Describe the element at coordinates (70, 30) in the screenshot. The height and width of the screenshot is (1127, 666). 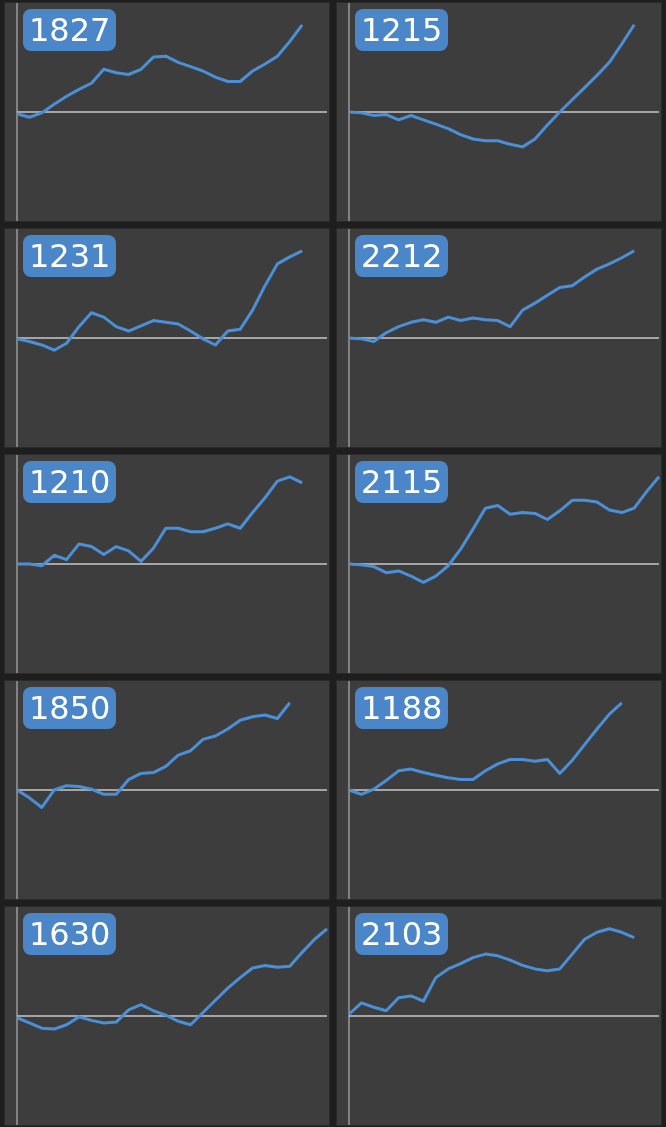
I see `chart-title: 1827` at that location.